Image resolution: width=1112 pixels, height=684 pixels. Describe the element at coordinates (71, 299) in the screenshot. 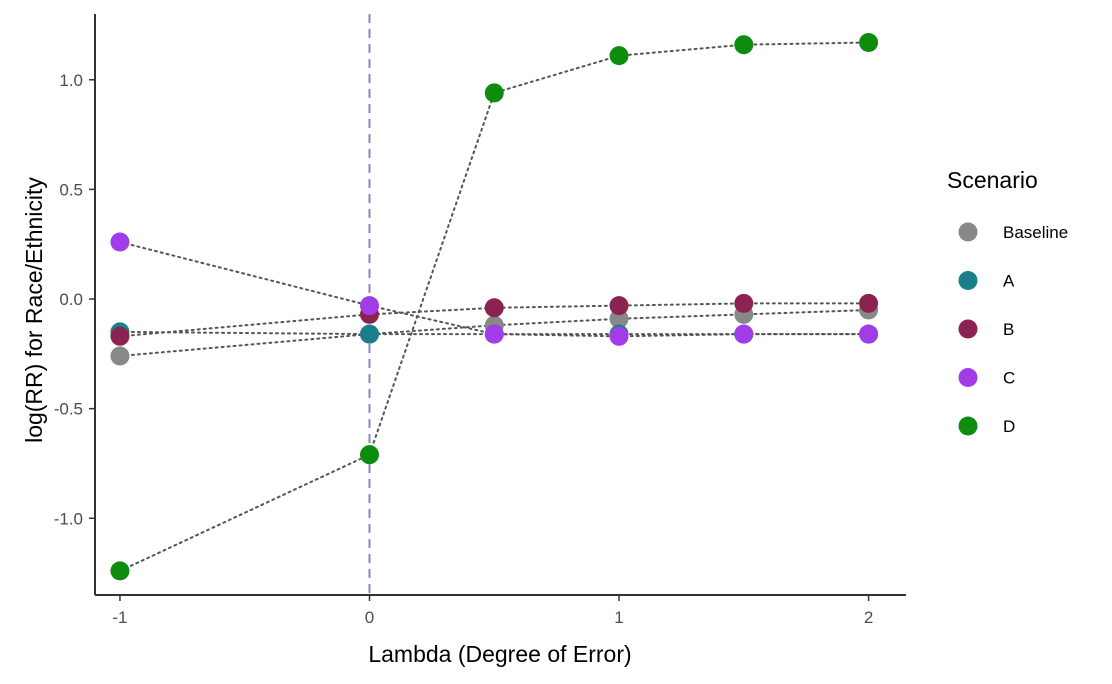

I see `y-tick-label: 0.0` at that location.